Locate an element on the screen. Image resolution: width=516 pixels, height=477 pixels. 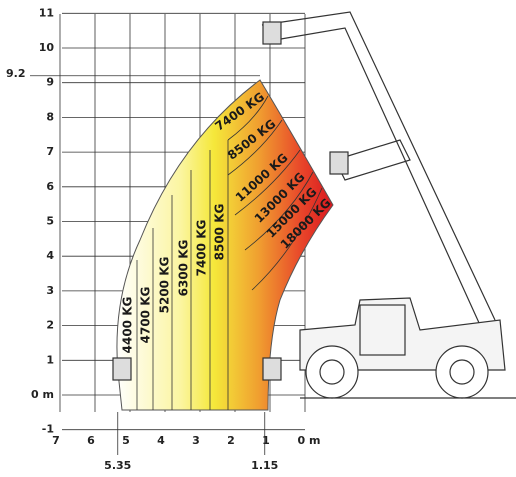
y-tick-label: 5 is located at coordinates (50, 221).